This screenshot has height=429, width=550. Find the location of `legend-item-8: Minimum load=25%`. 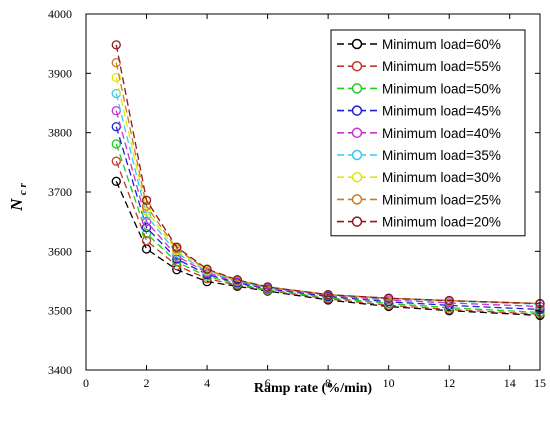

legend-item-8: Minimum load=25% is located at coordinates (419, 199).